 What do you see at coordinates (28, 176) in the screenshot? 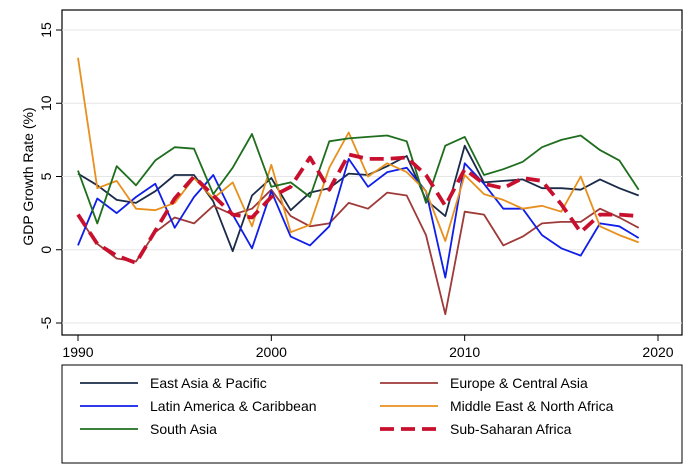
I see `y-axis-title: GDP Growth Rate (%)` at bounding box center [28, 176].